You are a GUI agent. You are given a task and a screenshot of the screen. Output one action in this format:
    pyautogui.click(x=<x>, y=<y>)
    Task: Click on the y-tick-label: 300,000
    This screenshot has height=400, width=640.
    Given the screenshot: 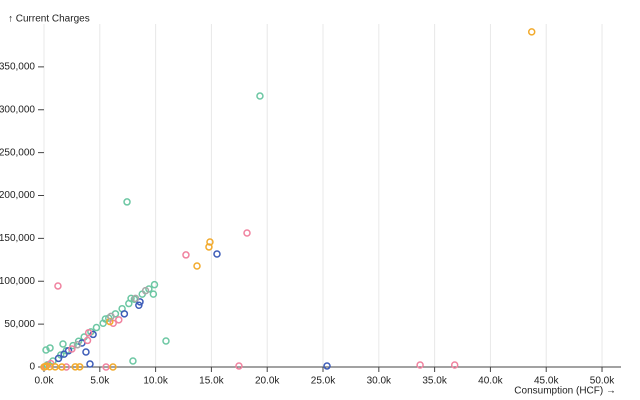 What is the action you would take?
    pyautogui.click(x=17, y=109)
    